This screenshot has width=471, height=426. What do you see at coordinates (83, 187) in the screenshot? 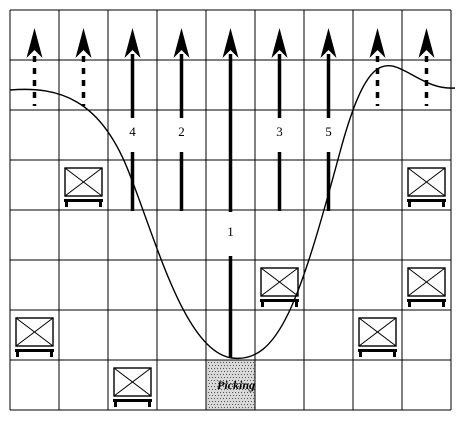
I see `pallet` at bounding box center [83, 187].